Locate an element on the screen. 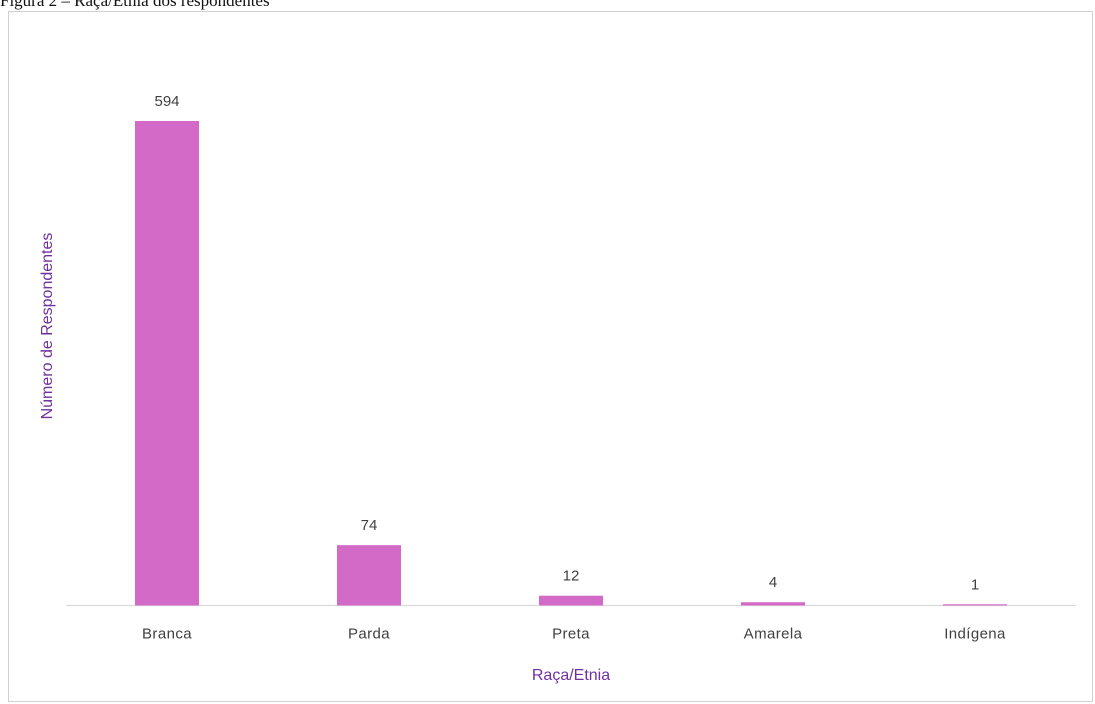  data-label-1: 74 is located at coordinates (369, 525).